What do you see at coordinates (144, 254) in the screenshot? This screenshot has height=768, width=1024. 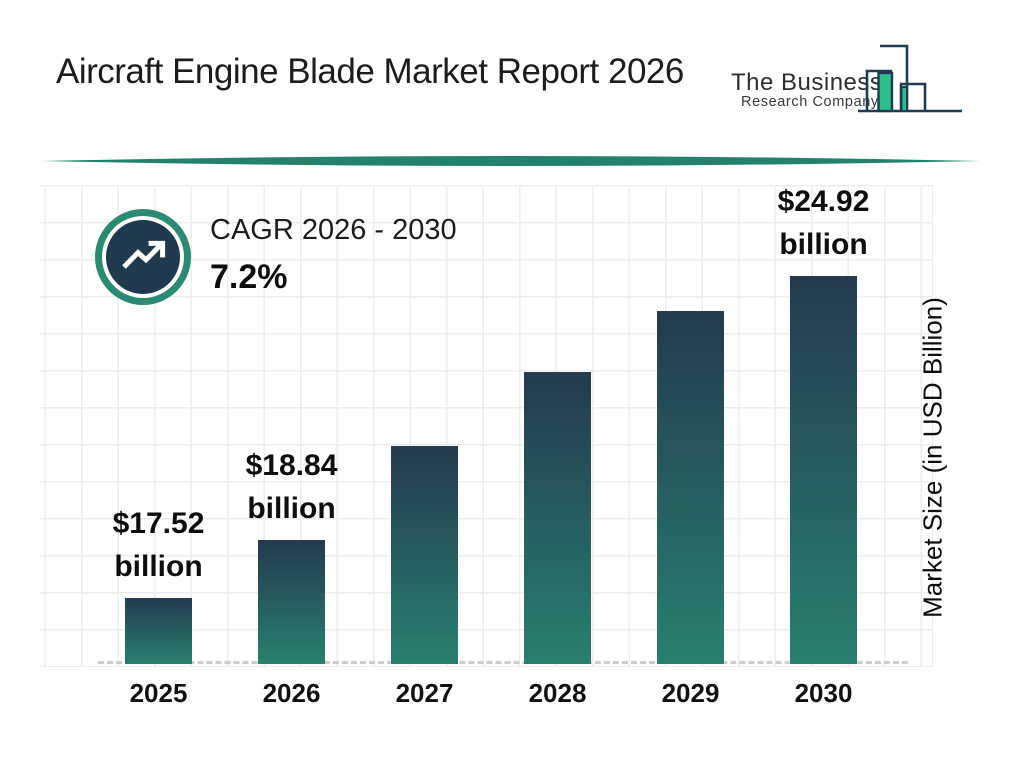 I see `trending-up-icon` at bounding box center [144, 254].